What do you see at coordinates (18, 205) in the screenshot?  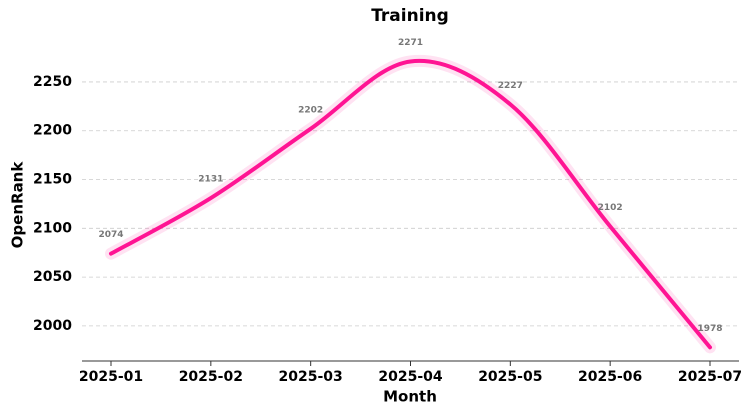 I see `y-axis-label: OpenRank` at bounding box center [18, 205].